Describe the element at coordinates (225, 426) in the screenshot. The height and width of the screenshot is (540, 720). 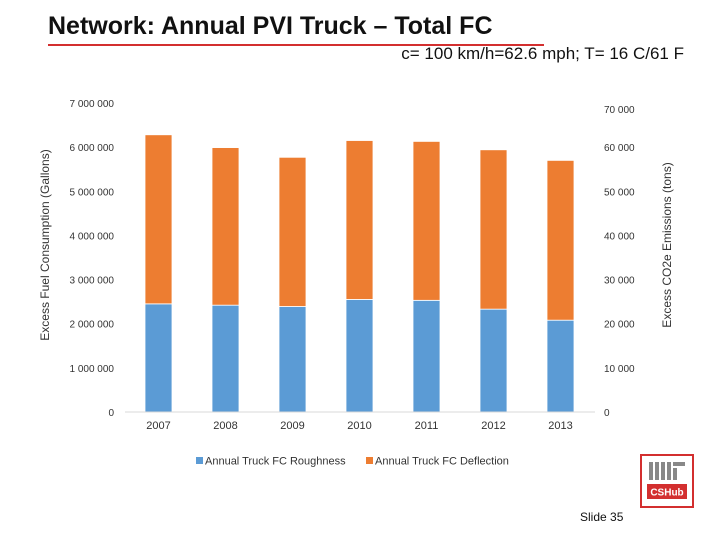
I see `x-tick-label: 2008` at that location.